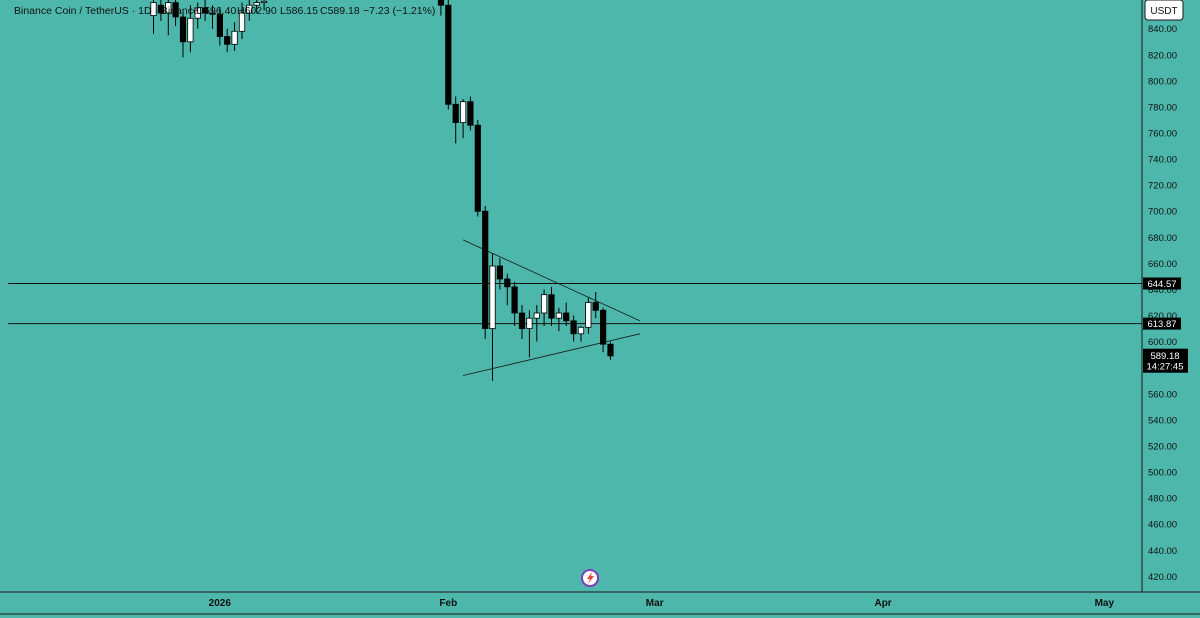 The image size is (1200, 618). I want to click on last-price-tag, so click(1165, 360).